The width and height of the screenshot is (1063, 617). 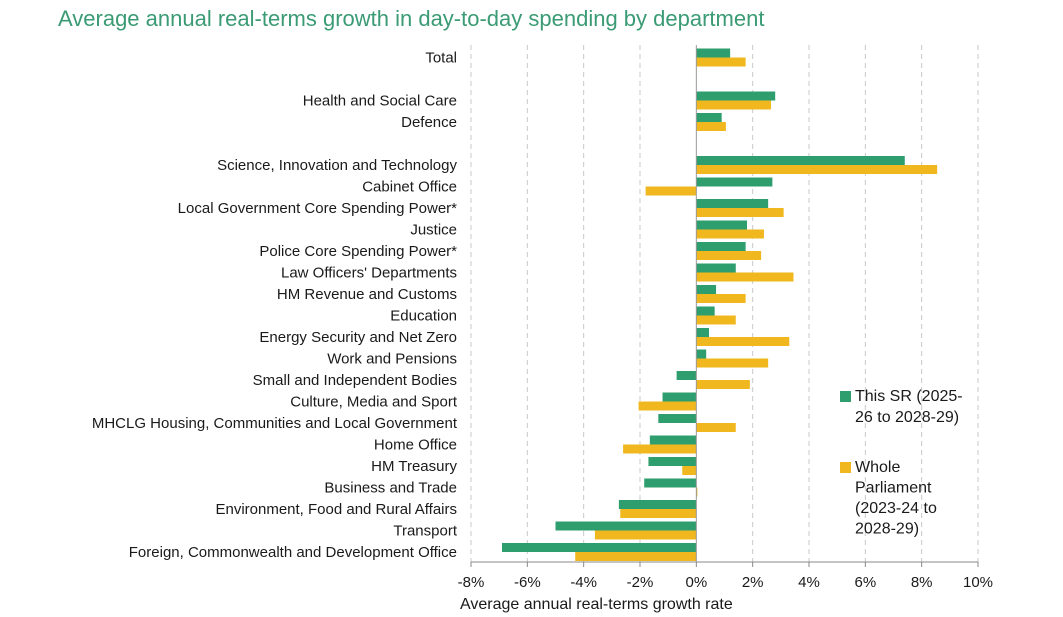 What do you see at coordinates (380, 101) in the screenshot?
I see `category-label: Health and Social Care` at bounding box center [380, 101].